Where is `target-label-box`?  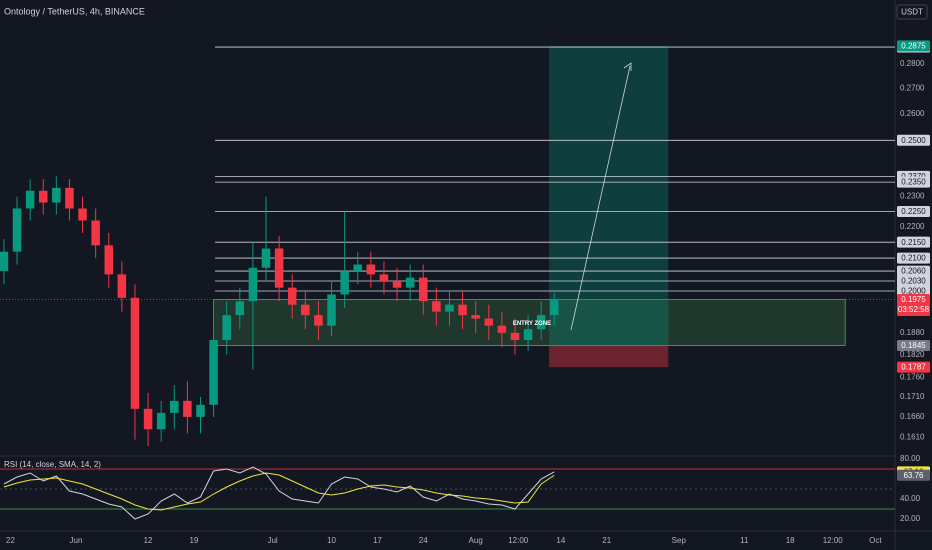
target-label-box is located at coordinates (913, 46).